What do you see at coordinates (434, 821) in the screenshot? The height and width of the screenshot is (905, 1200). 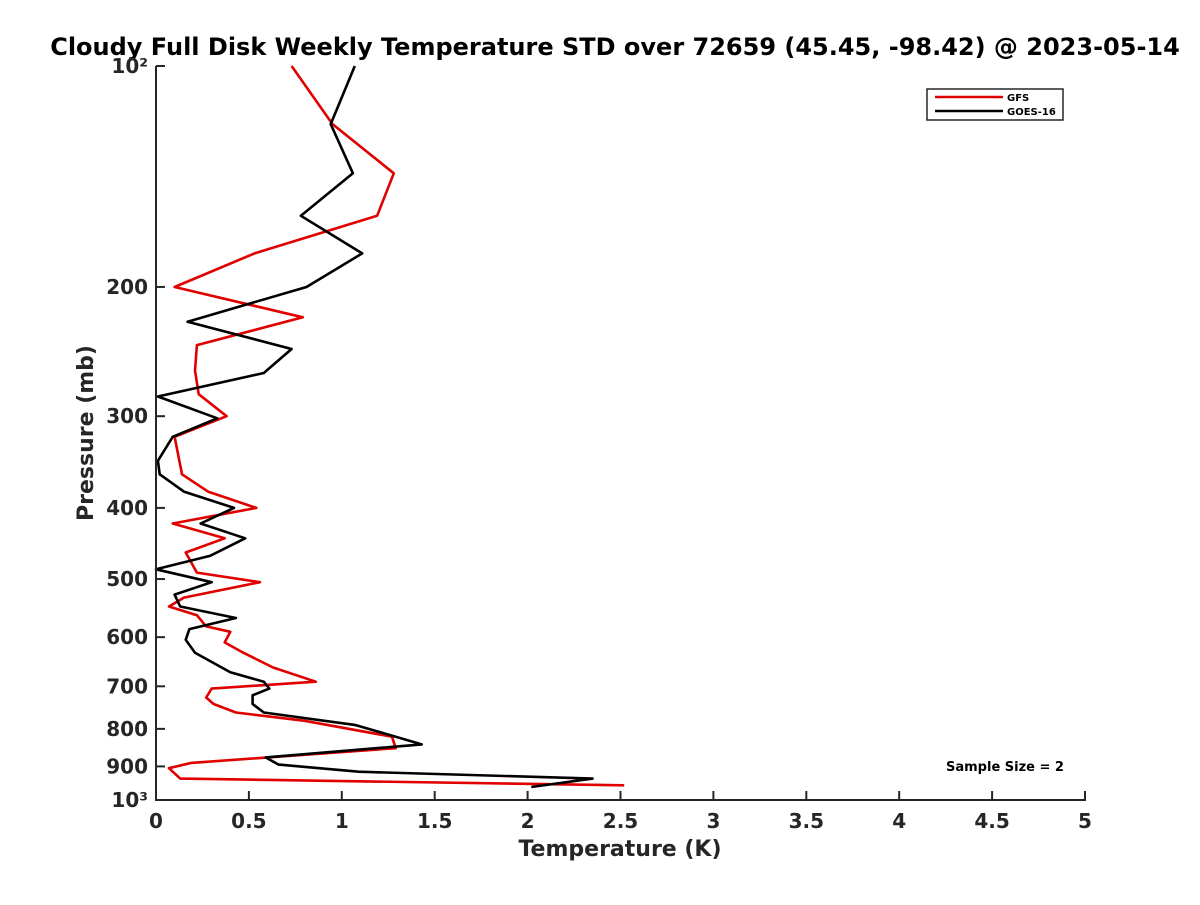 I see `x-tick-label: 1.5` at bounding box center [434, 821].